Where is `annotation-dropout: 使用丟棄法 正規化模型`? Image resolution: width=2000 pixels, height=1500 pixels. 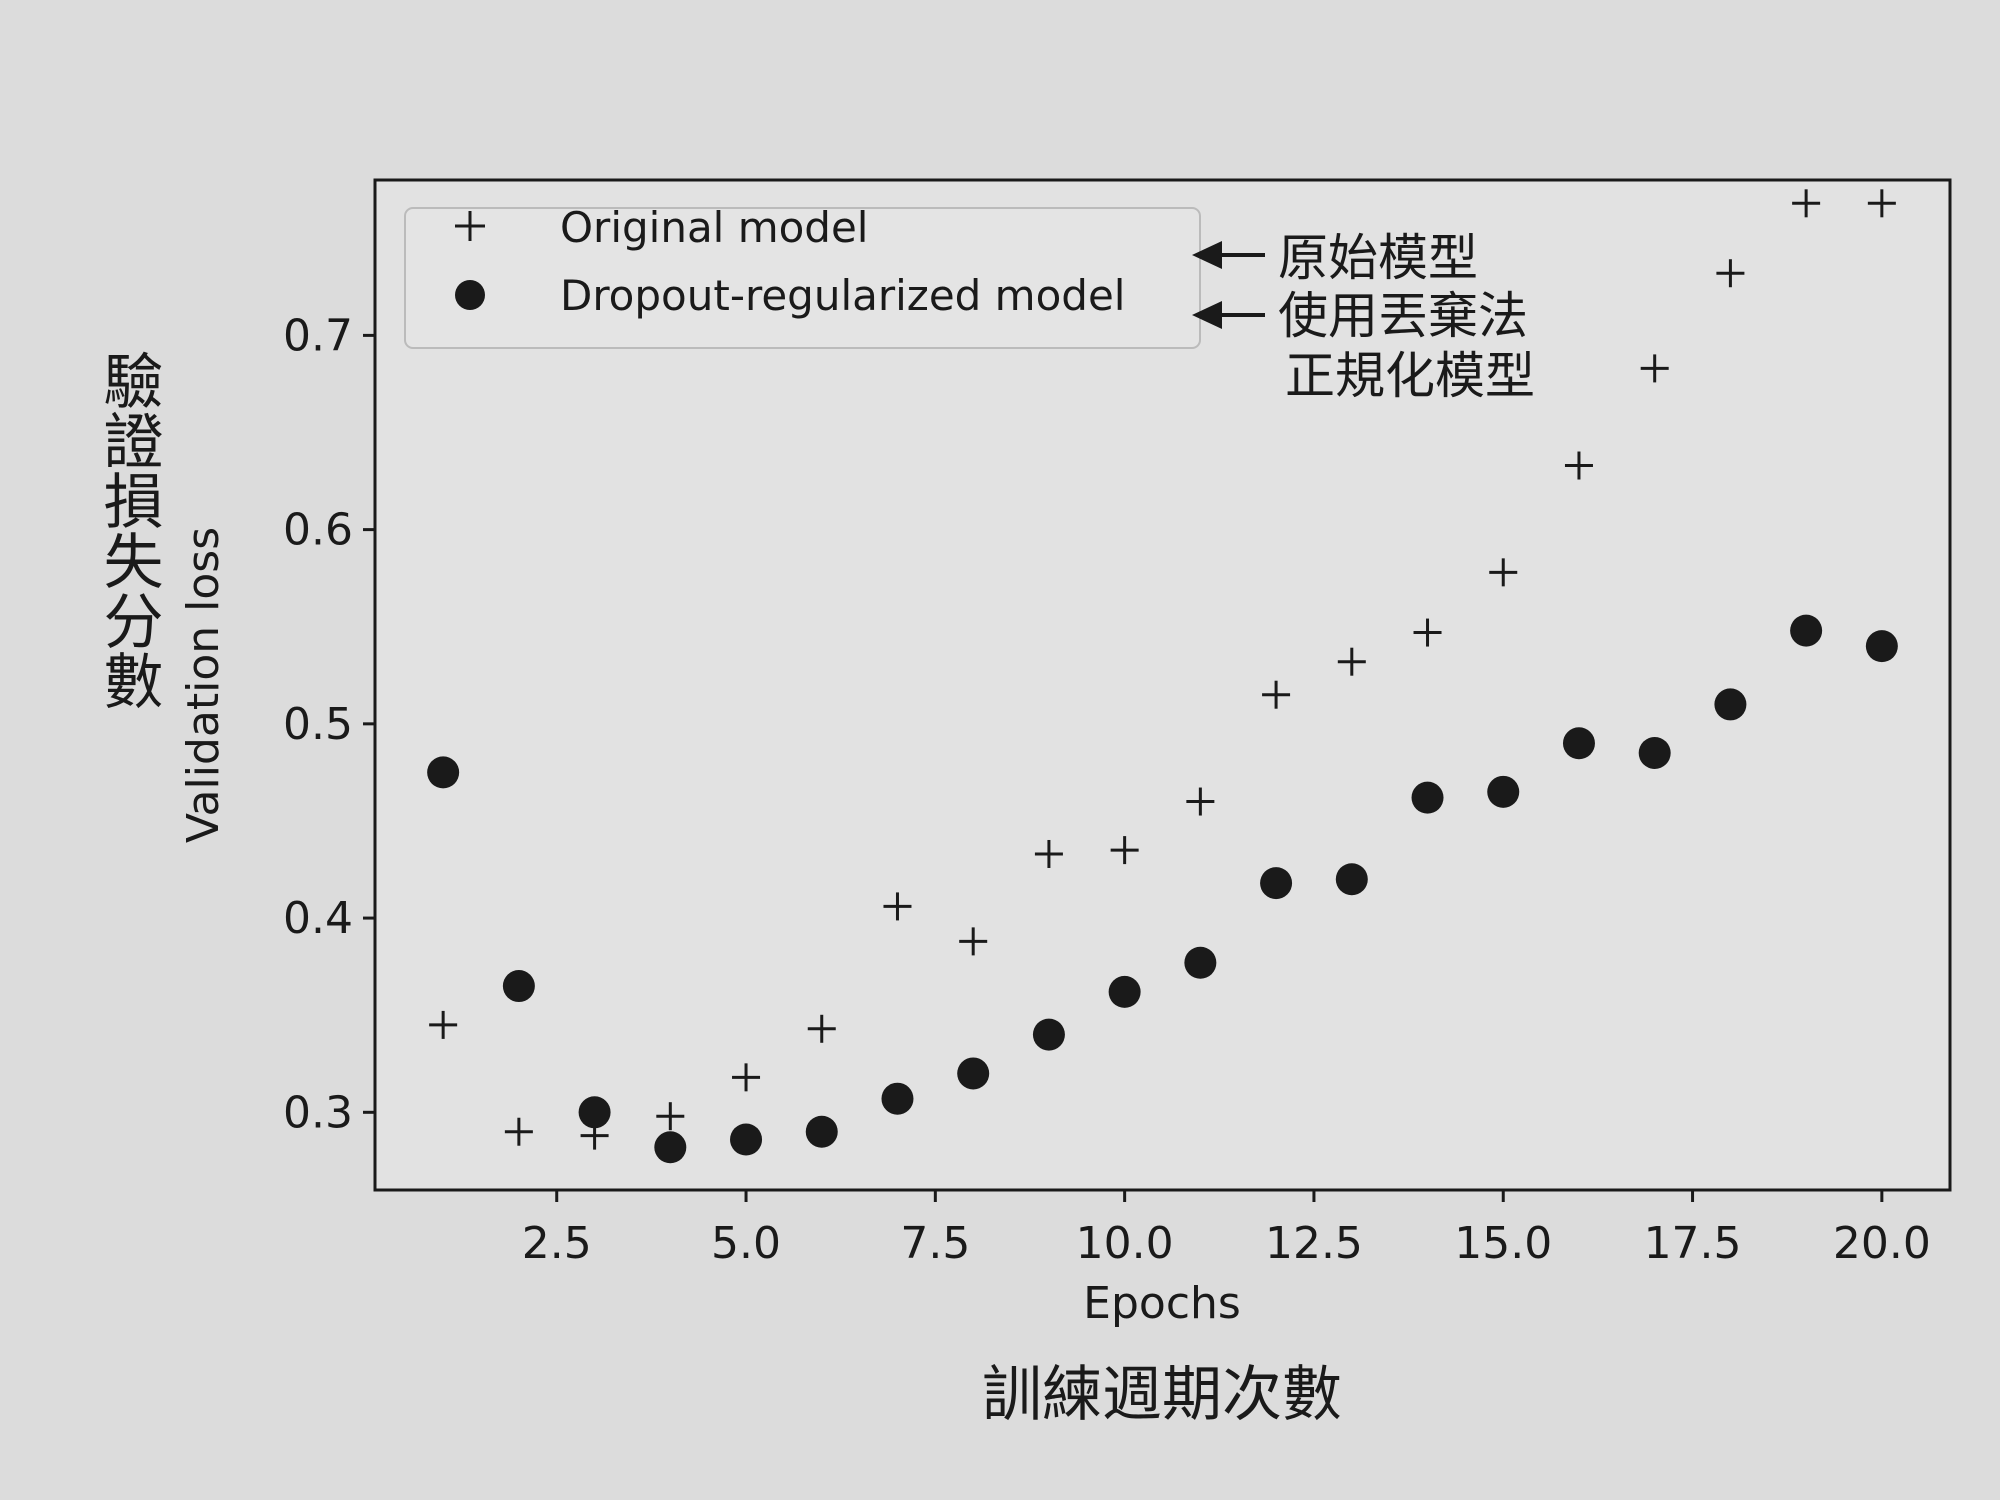 annotation-dropout: 使用丟棄法 正規化模型 is located at coordinates (1363, 346).